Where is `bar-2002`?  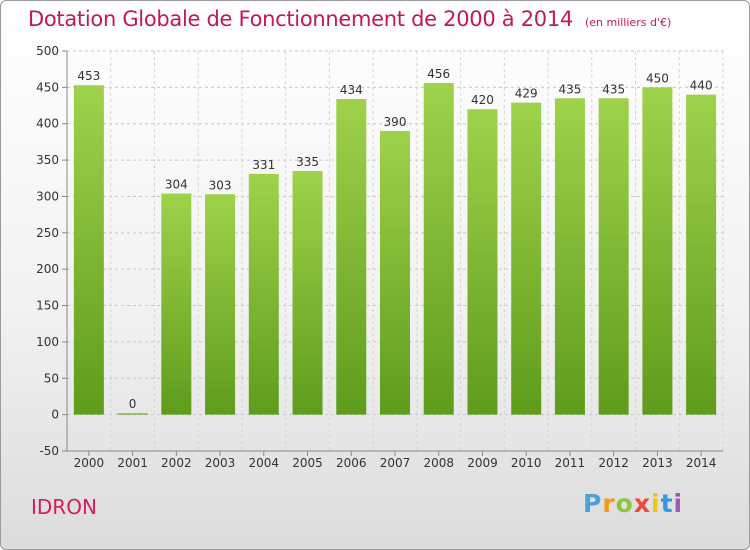
bar-2002 is located at coordinates (176, 304).